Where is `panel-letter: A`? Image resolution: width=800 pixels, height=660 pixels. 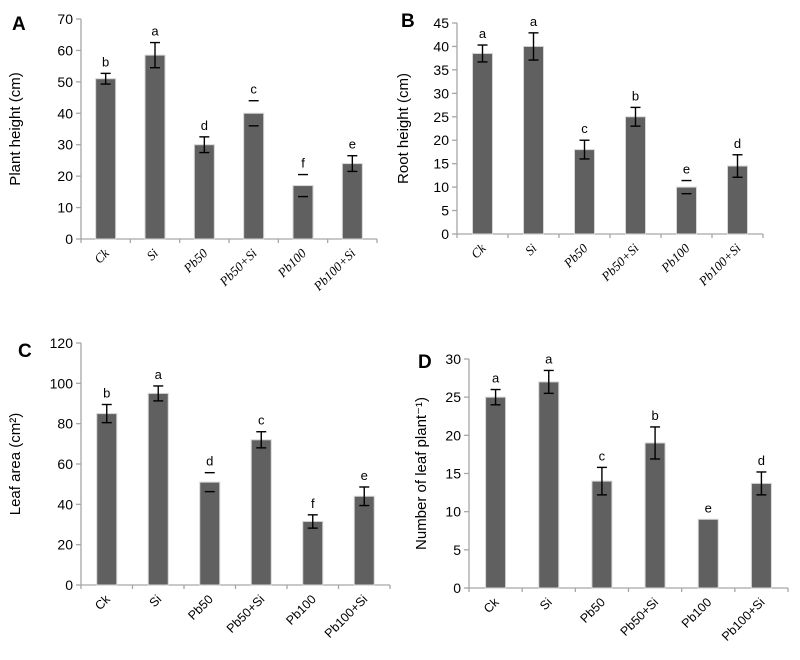
panel-letter: A is located at coordinates (19, 24).